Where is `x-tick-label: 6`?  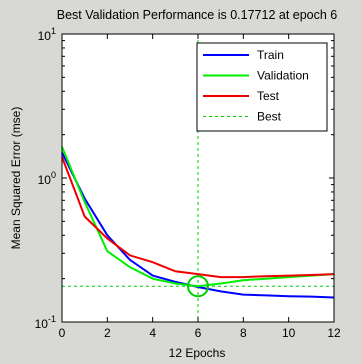
x-tick-label: 6 is located at coordinates (198, 333).